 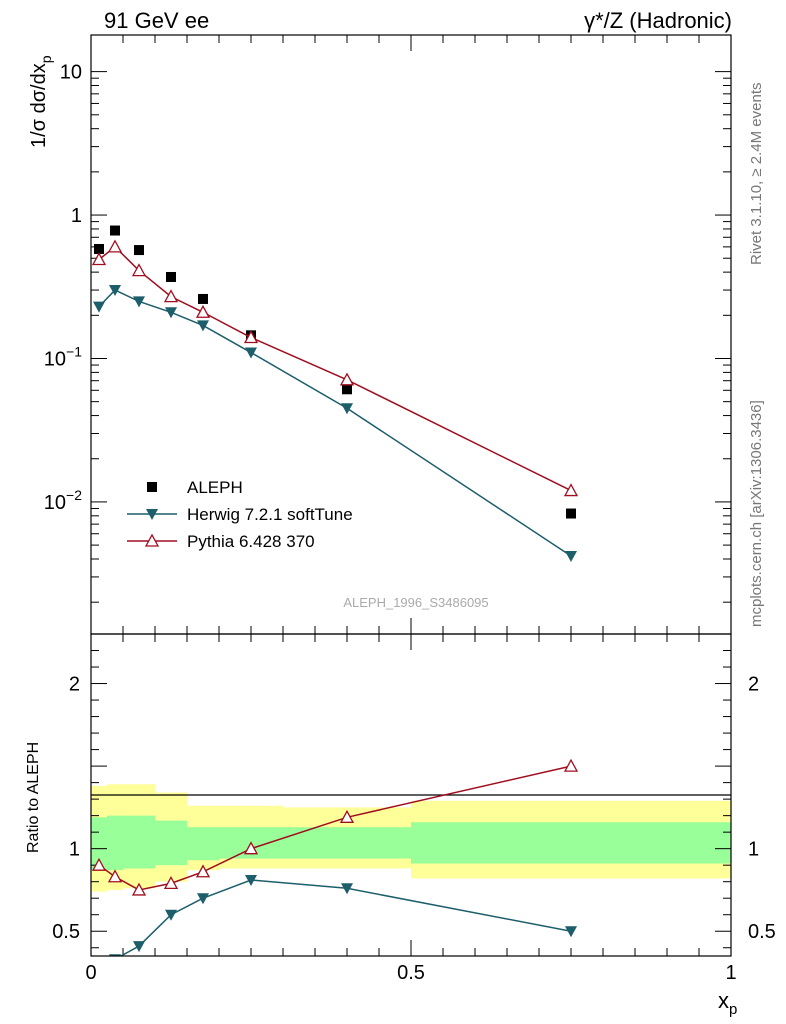 What do you see at coordinates (66, 932) in the screenshot?
I see `ratio-ytick-label: 0.5` at bounding box center [66, 932].